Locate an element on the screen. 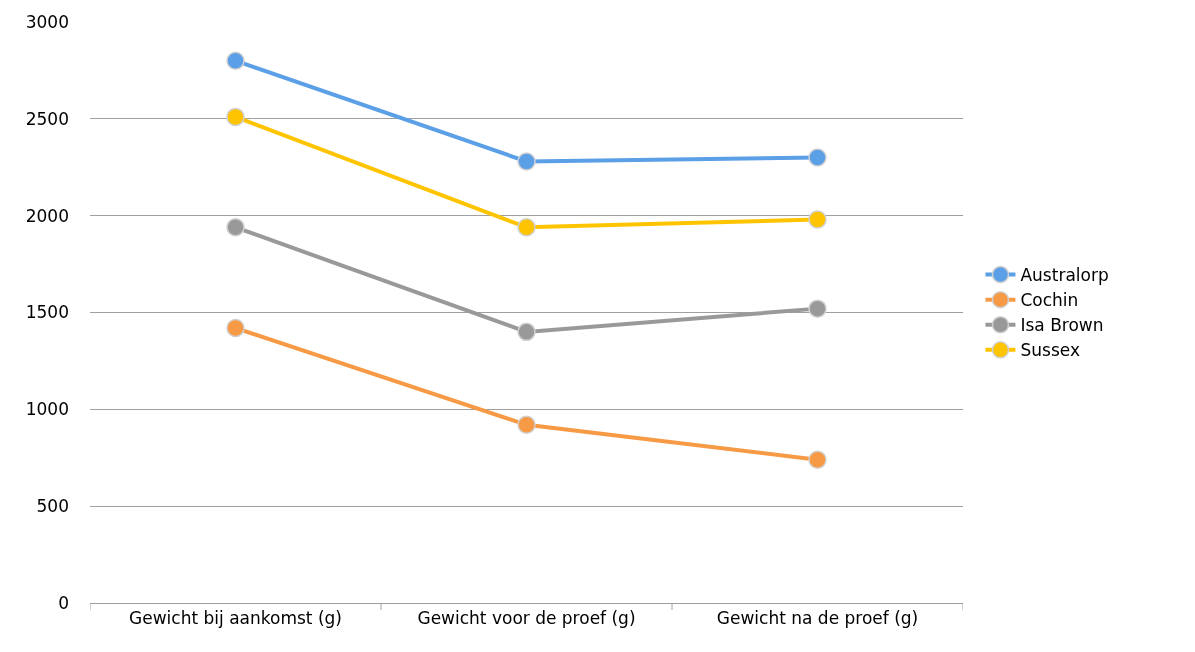 The height and width of the screenshot is (652, 1195). y-tick-label: 1500 is located at coordinates (47, 312).